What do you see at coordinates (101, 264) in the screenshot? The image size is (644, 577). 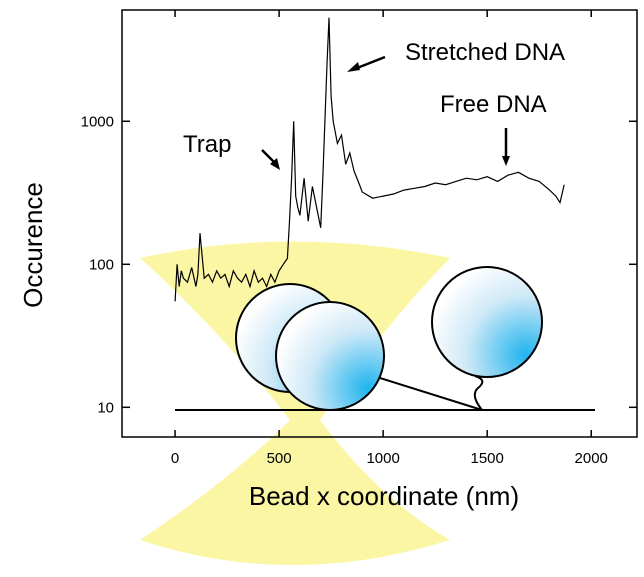 I see `y-tick-label: 100` at bounding box center [101, 264].